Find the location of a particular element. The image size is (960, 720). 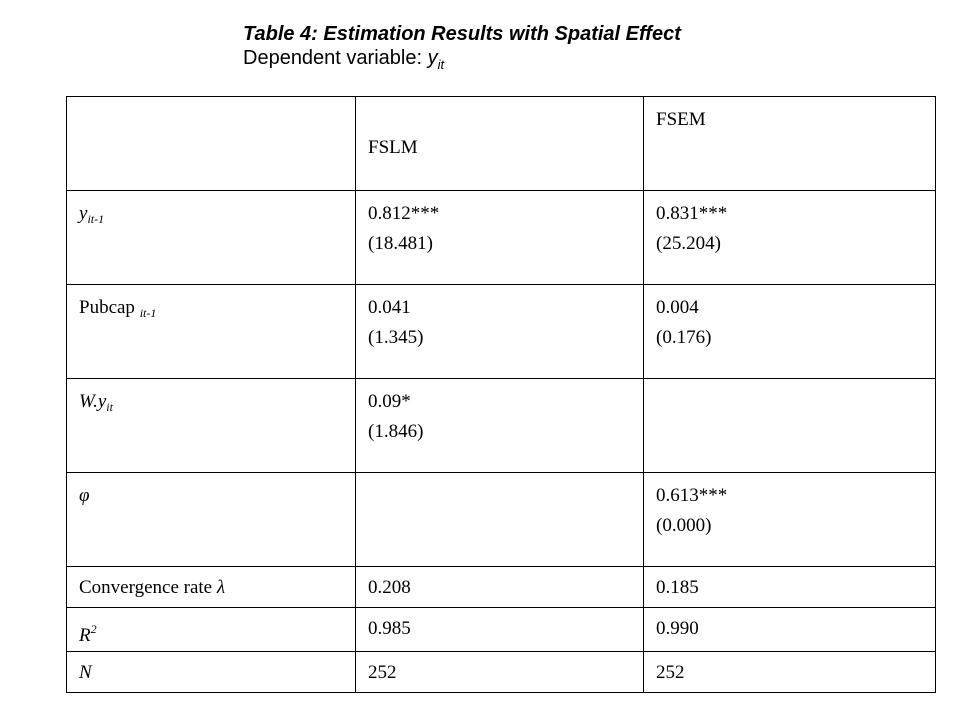

table-row-spatial-lag: W.yit 0.09* (1.846) is located at coordinates (501, 425).